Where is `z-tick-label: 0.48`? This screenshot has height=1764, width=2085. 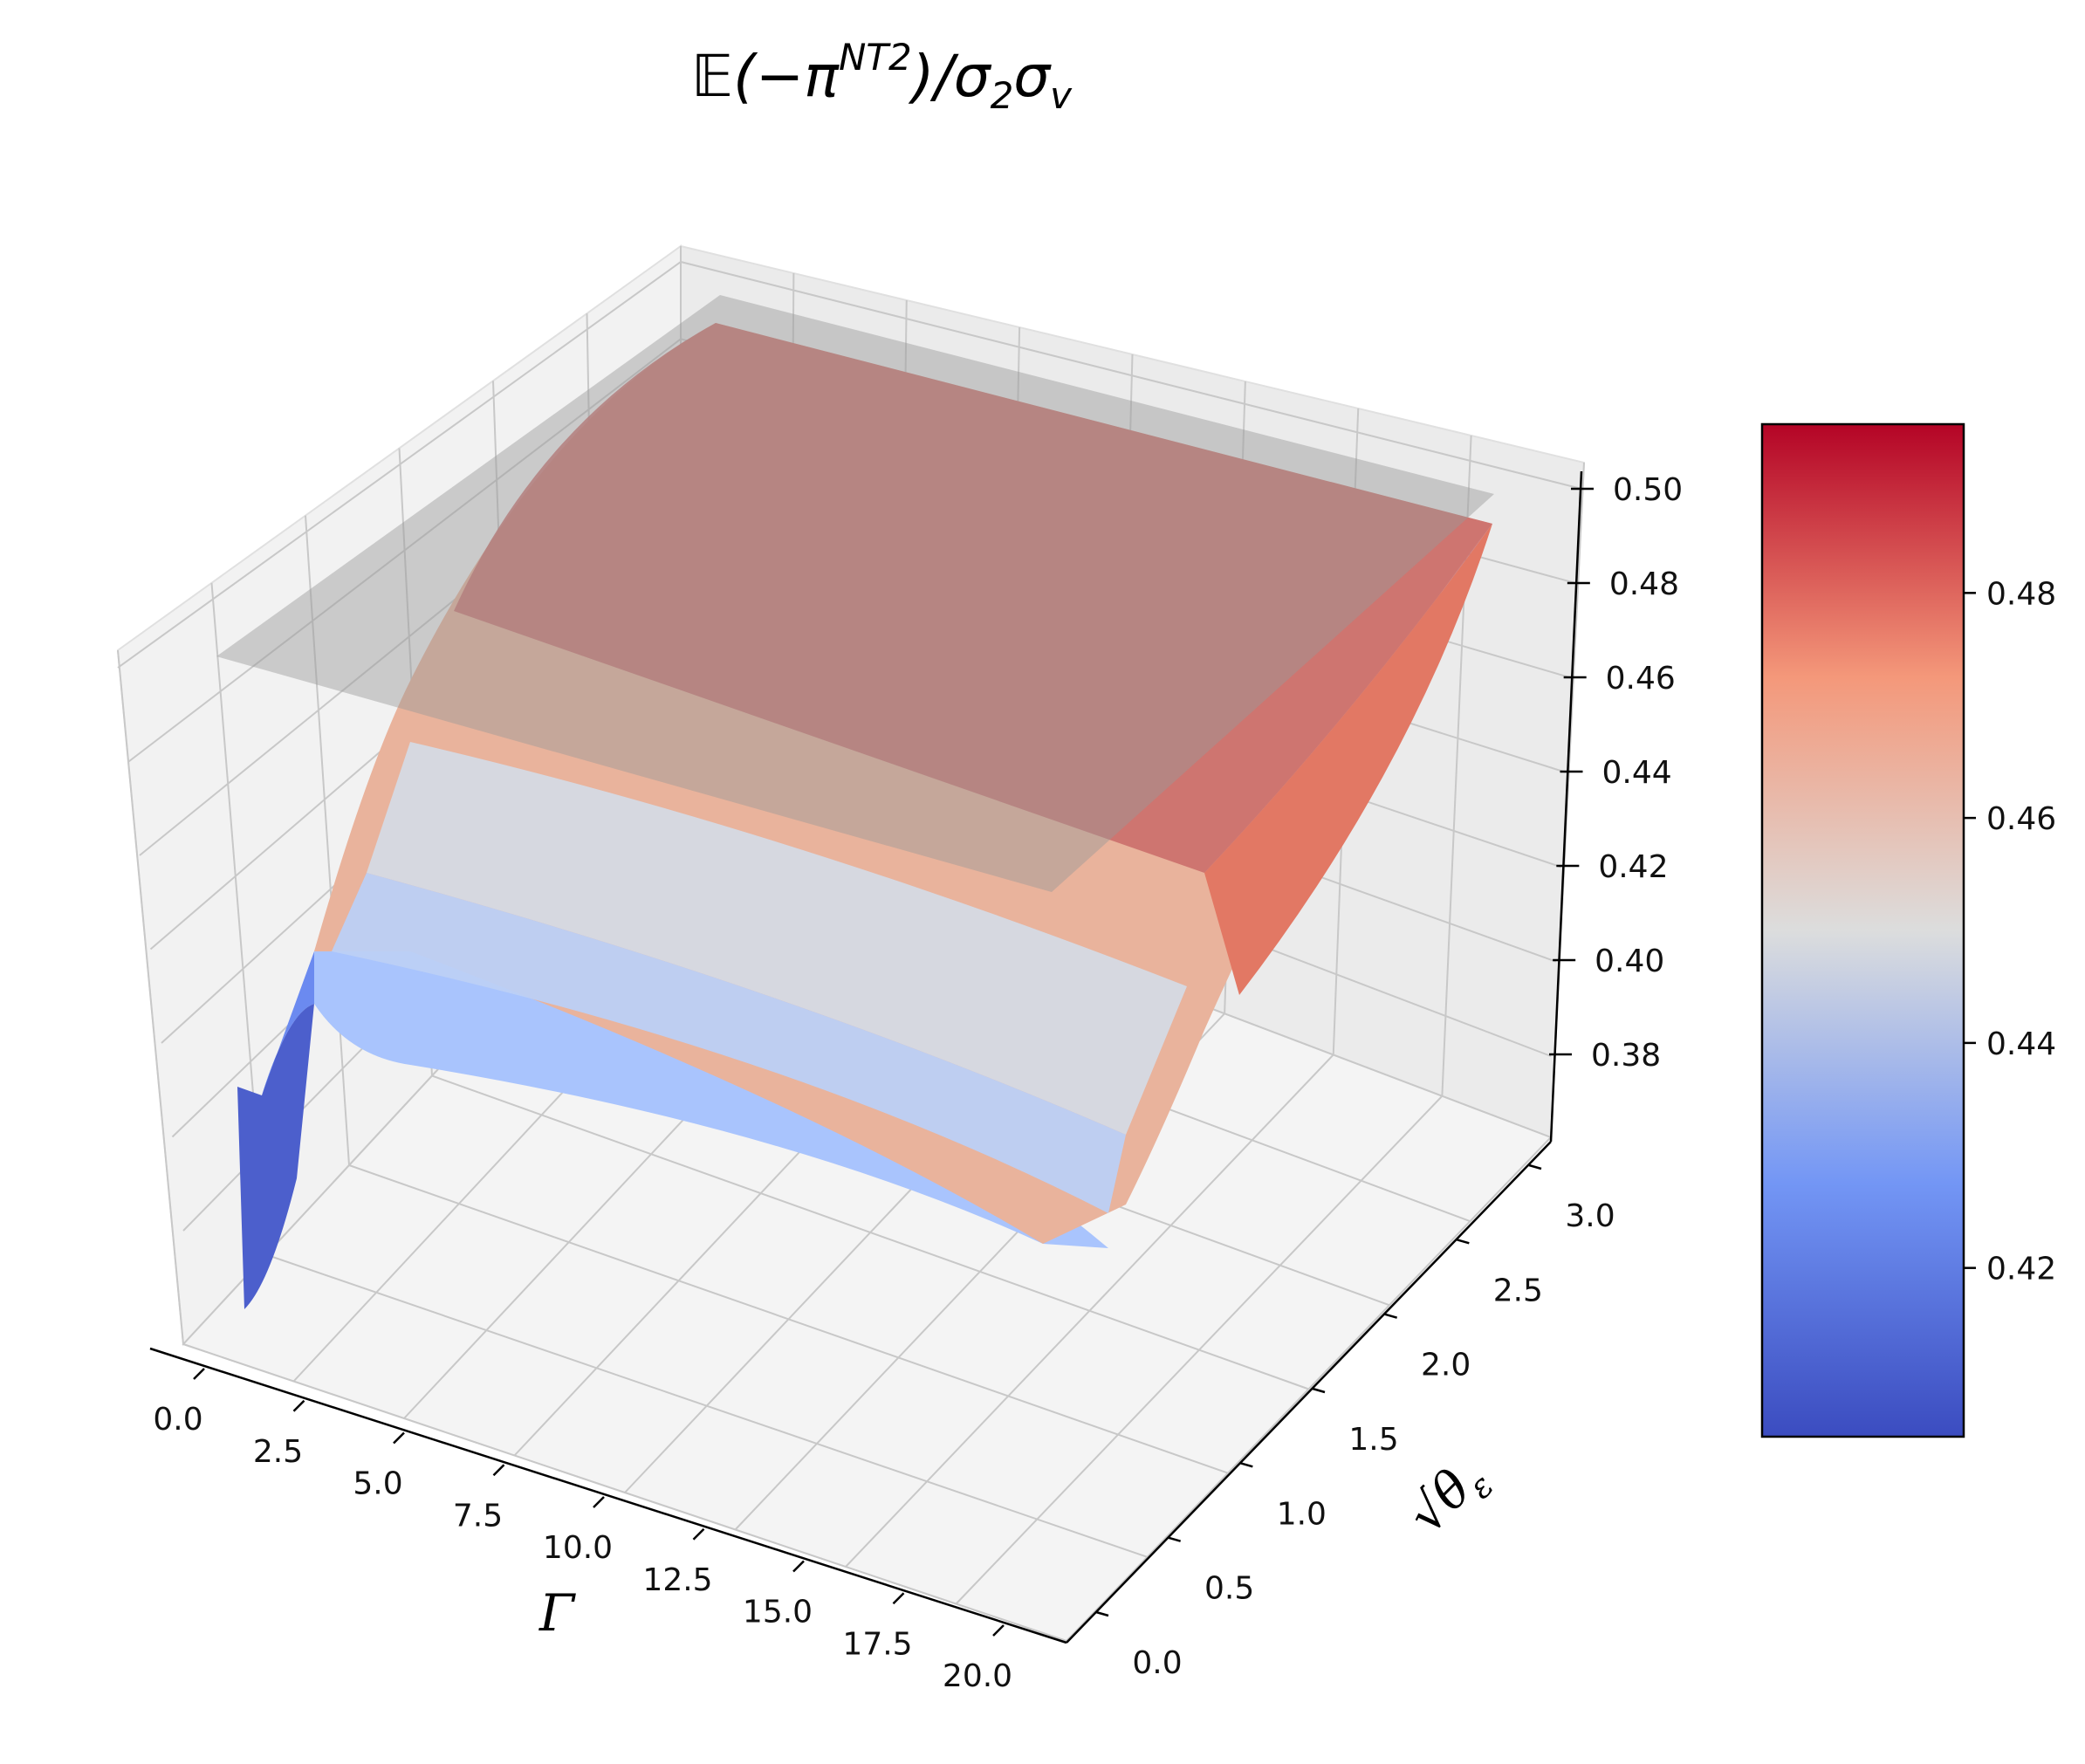
z-tick-label: 0.48 is located at coordinates (1644, 584).